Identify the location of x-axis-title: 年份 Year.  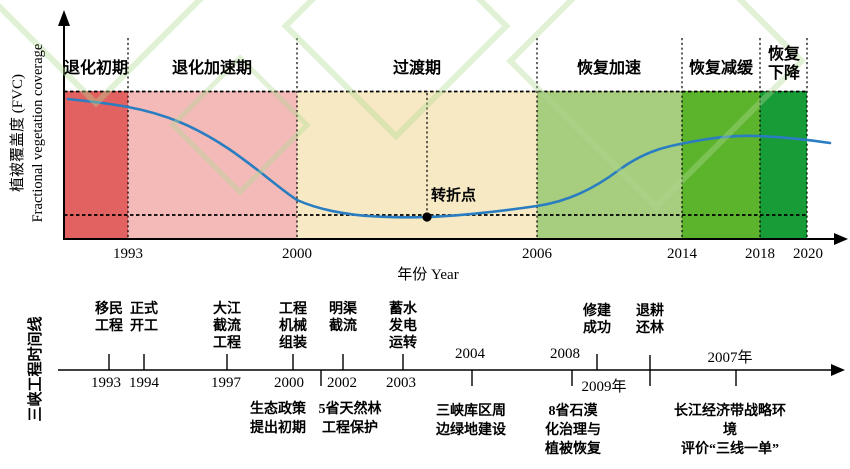
(428, 275).